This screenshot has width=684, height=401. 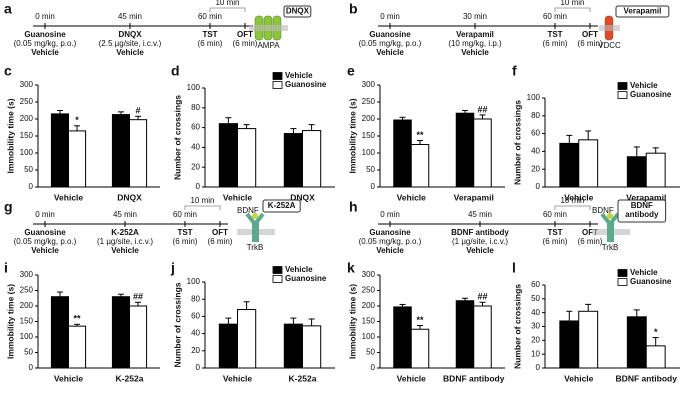 What do you see at coordinates (27, 84) in the screenshot?
I see `y-tick-label: 300` at bounding box center [27, 84].